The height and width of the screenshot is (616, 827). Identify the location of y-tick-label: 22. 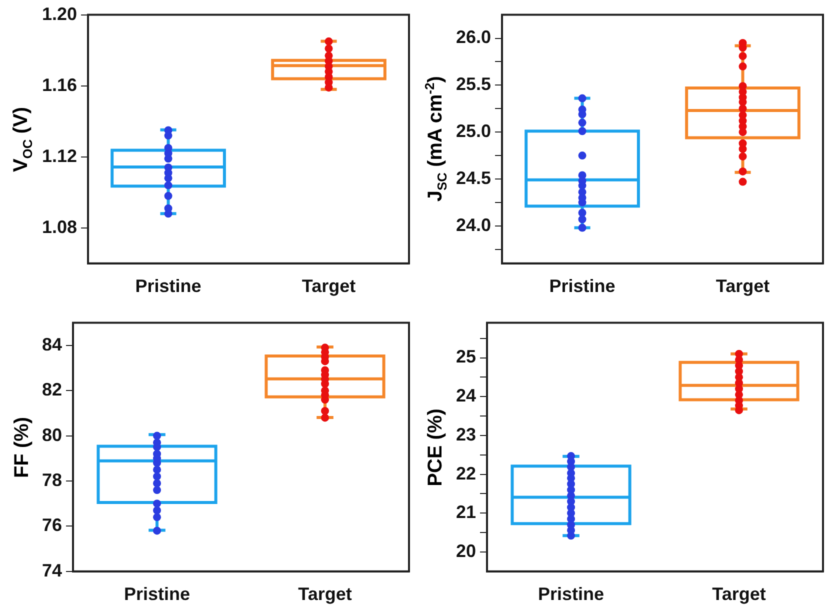
(466, 473).